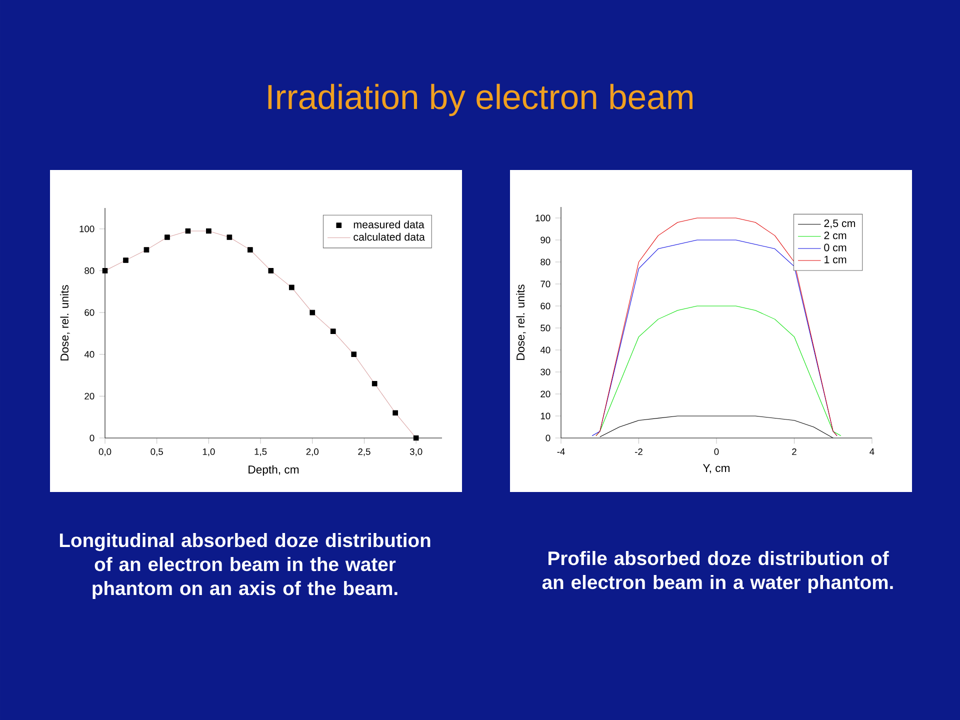  I want to click on x-tick-label: 2,5, so click(364, 452).